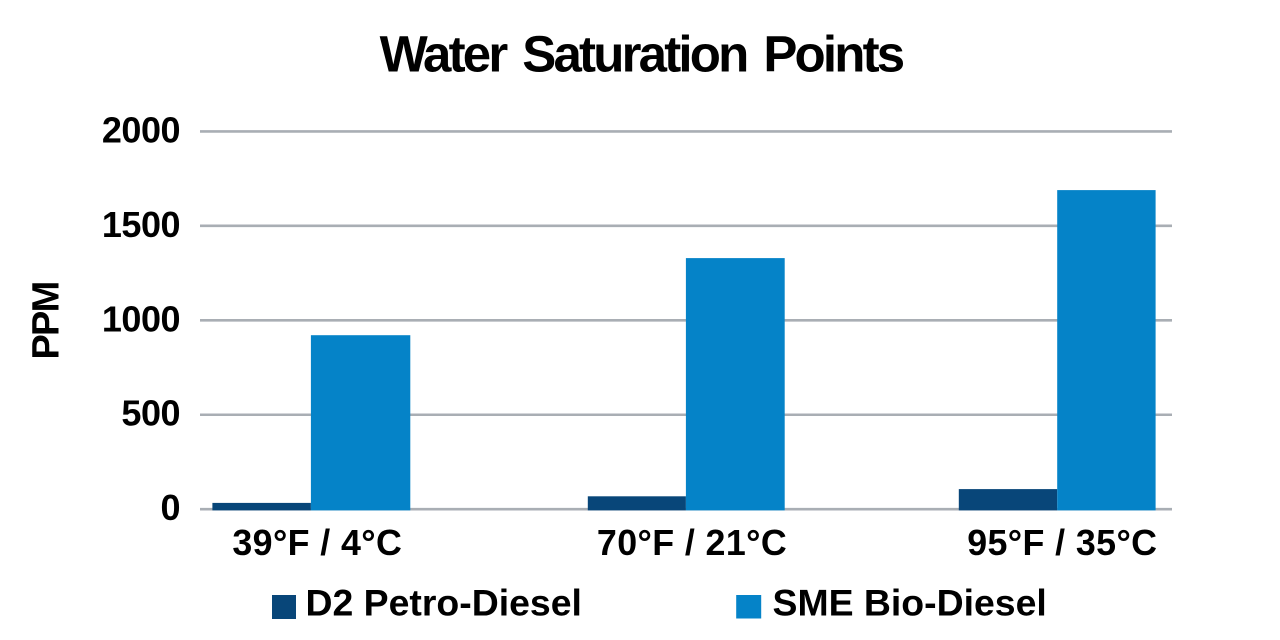 Image resolution: width=1280 pixels, height=640 pixels. Describe the element at coordinates (692, 543) in the screenshot. I see `svg-text: 70°F / 21°C` at that location.